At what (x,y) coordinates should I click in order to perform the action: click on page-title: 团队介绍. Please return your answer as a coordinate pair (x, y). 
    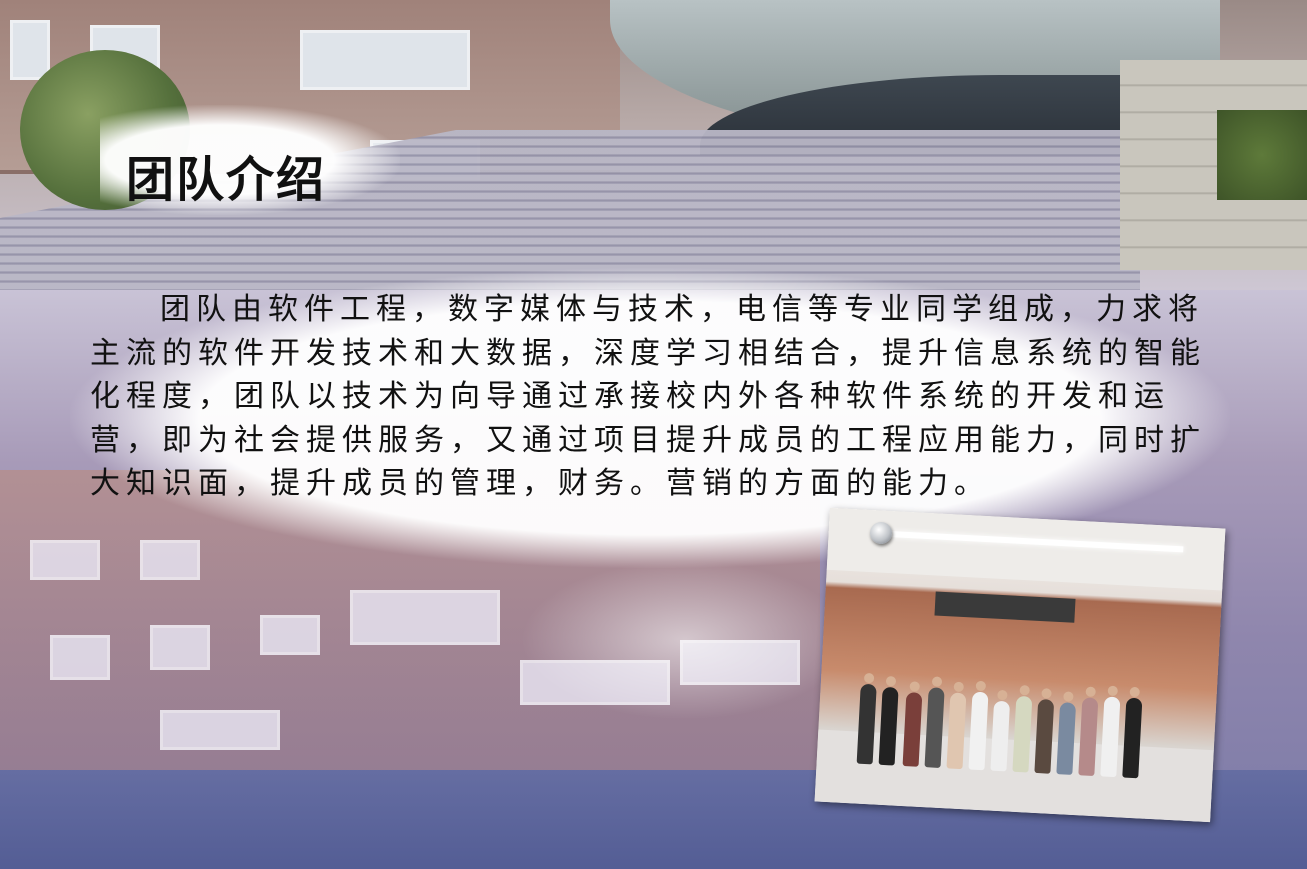
    Looking at the image, I should click on (226, 180).